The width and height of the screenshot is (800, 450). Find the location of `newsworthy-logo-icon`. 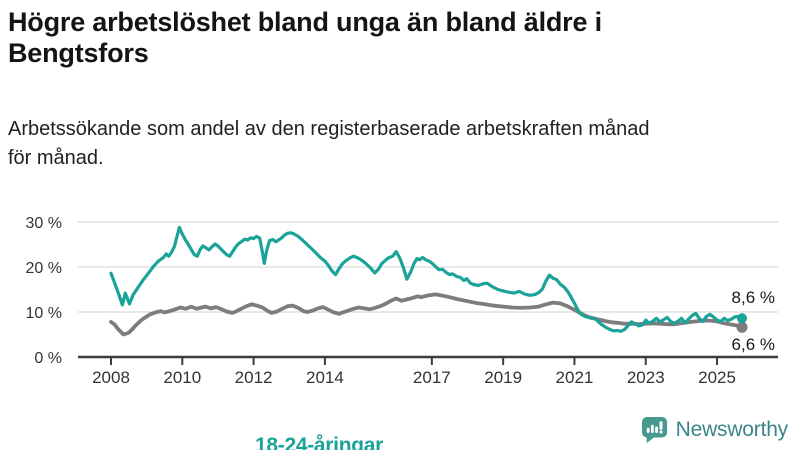

newsworthy-logo-icon is located at coordinates (654, 430).